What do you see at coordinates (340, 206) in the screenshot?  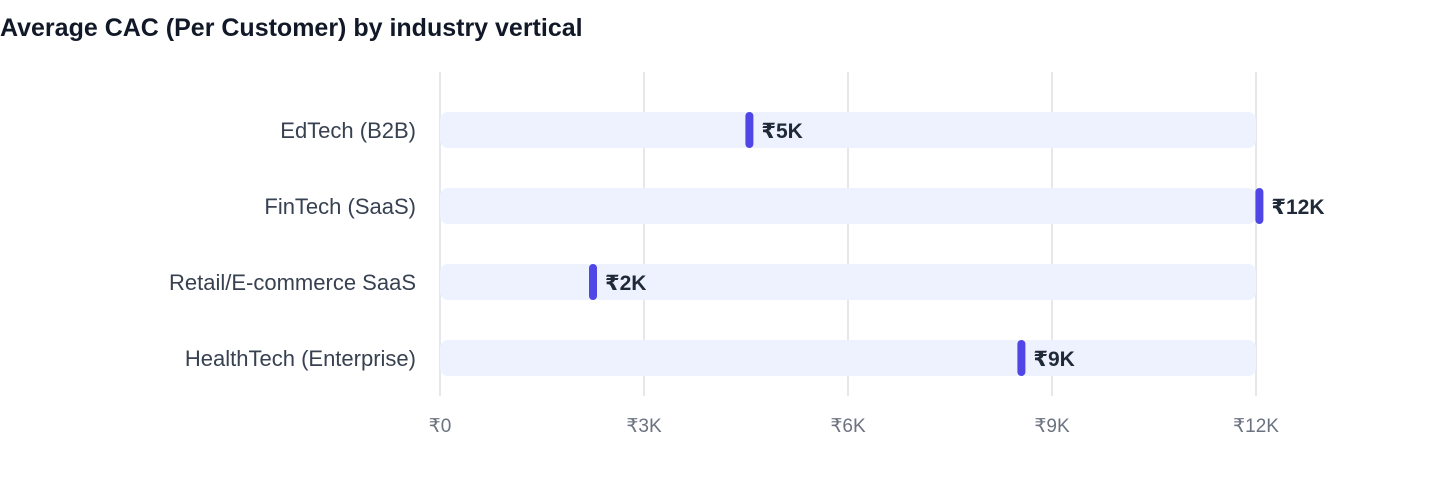 I see `category-label: FinTech (SaaS)` at bounding box center [340, 206].